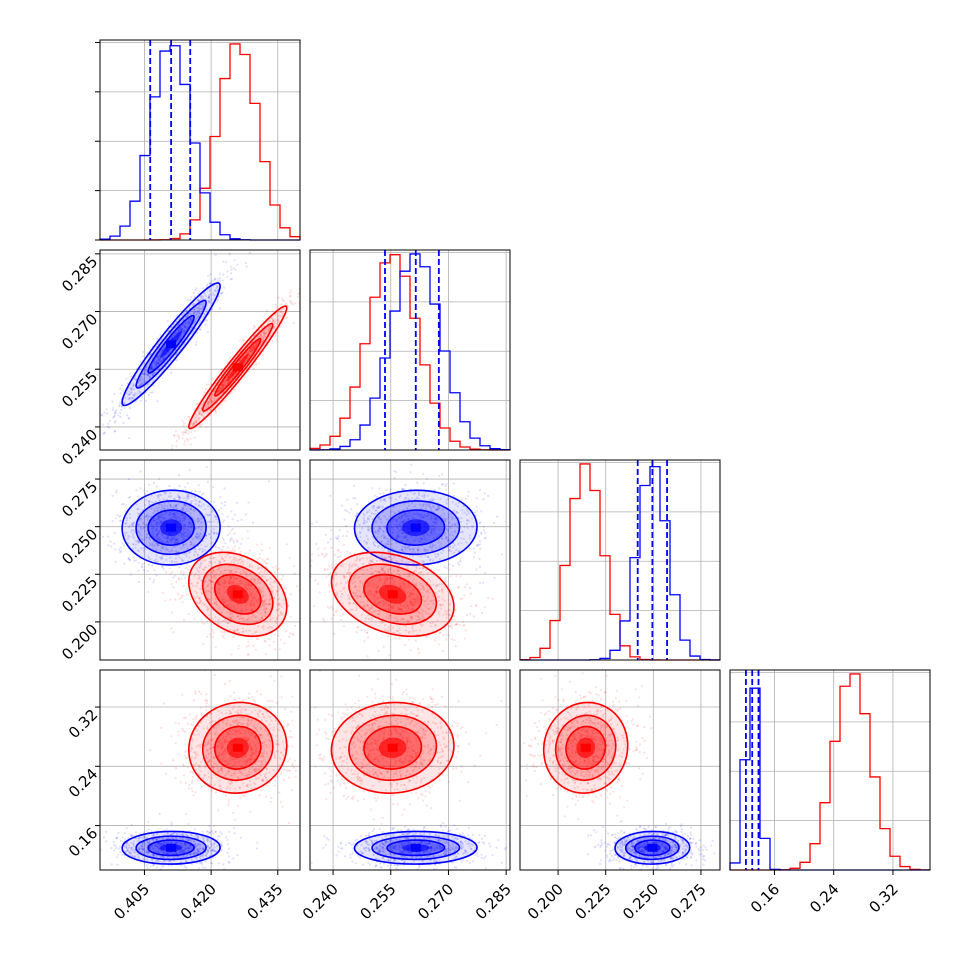  I want to click on x-tick-label-1-0: 0.240, so click(320, 901).